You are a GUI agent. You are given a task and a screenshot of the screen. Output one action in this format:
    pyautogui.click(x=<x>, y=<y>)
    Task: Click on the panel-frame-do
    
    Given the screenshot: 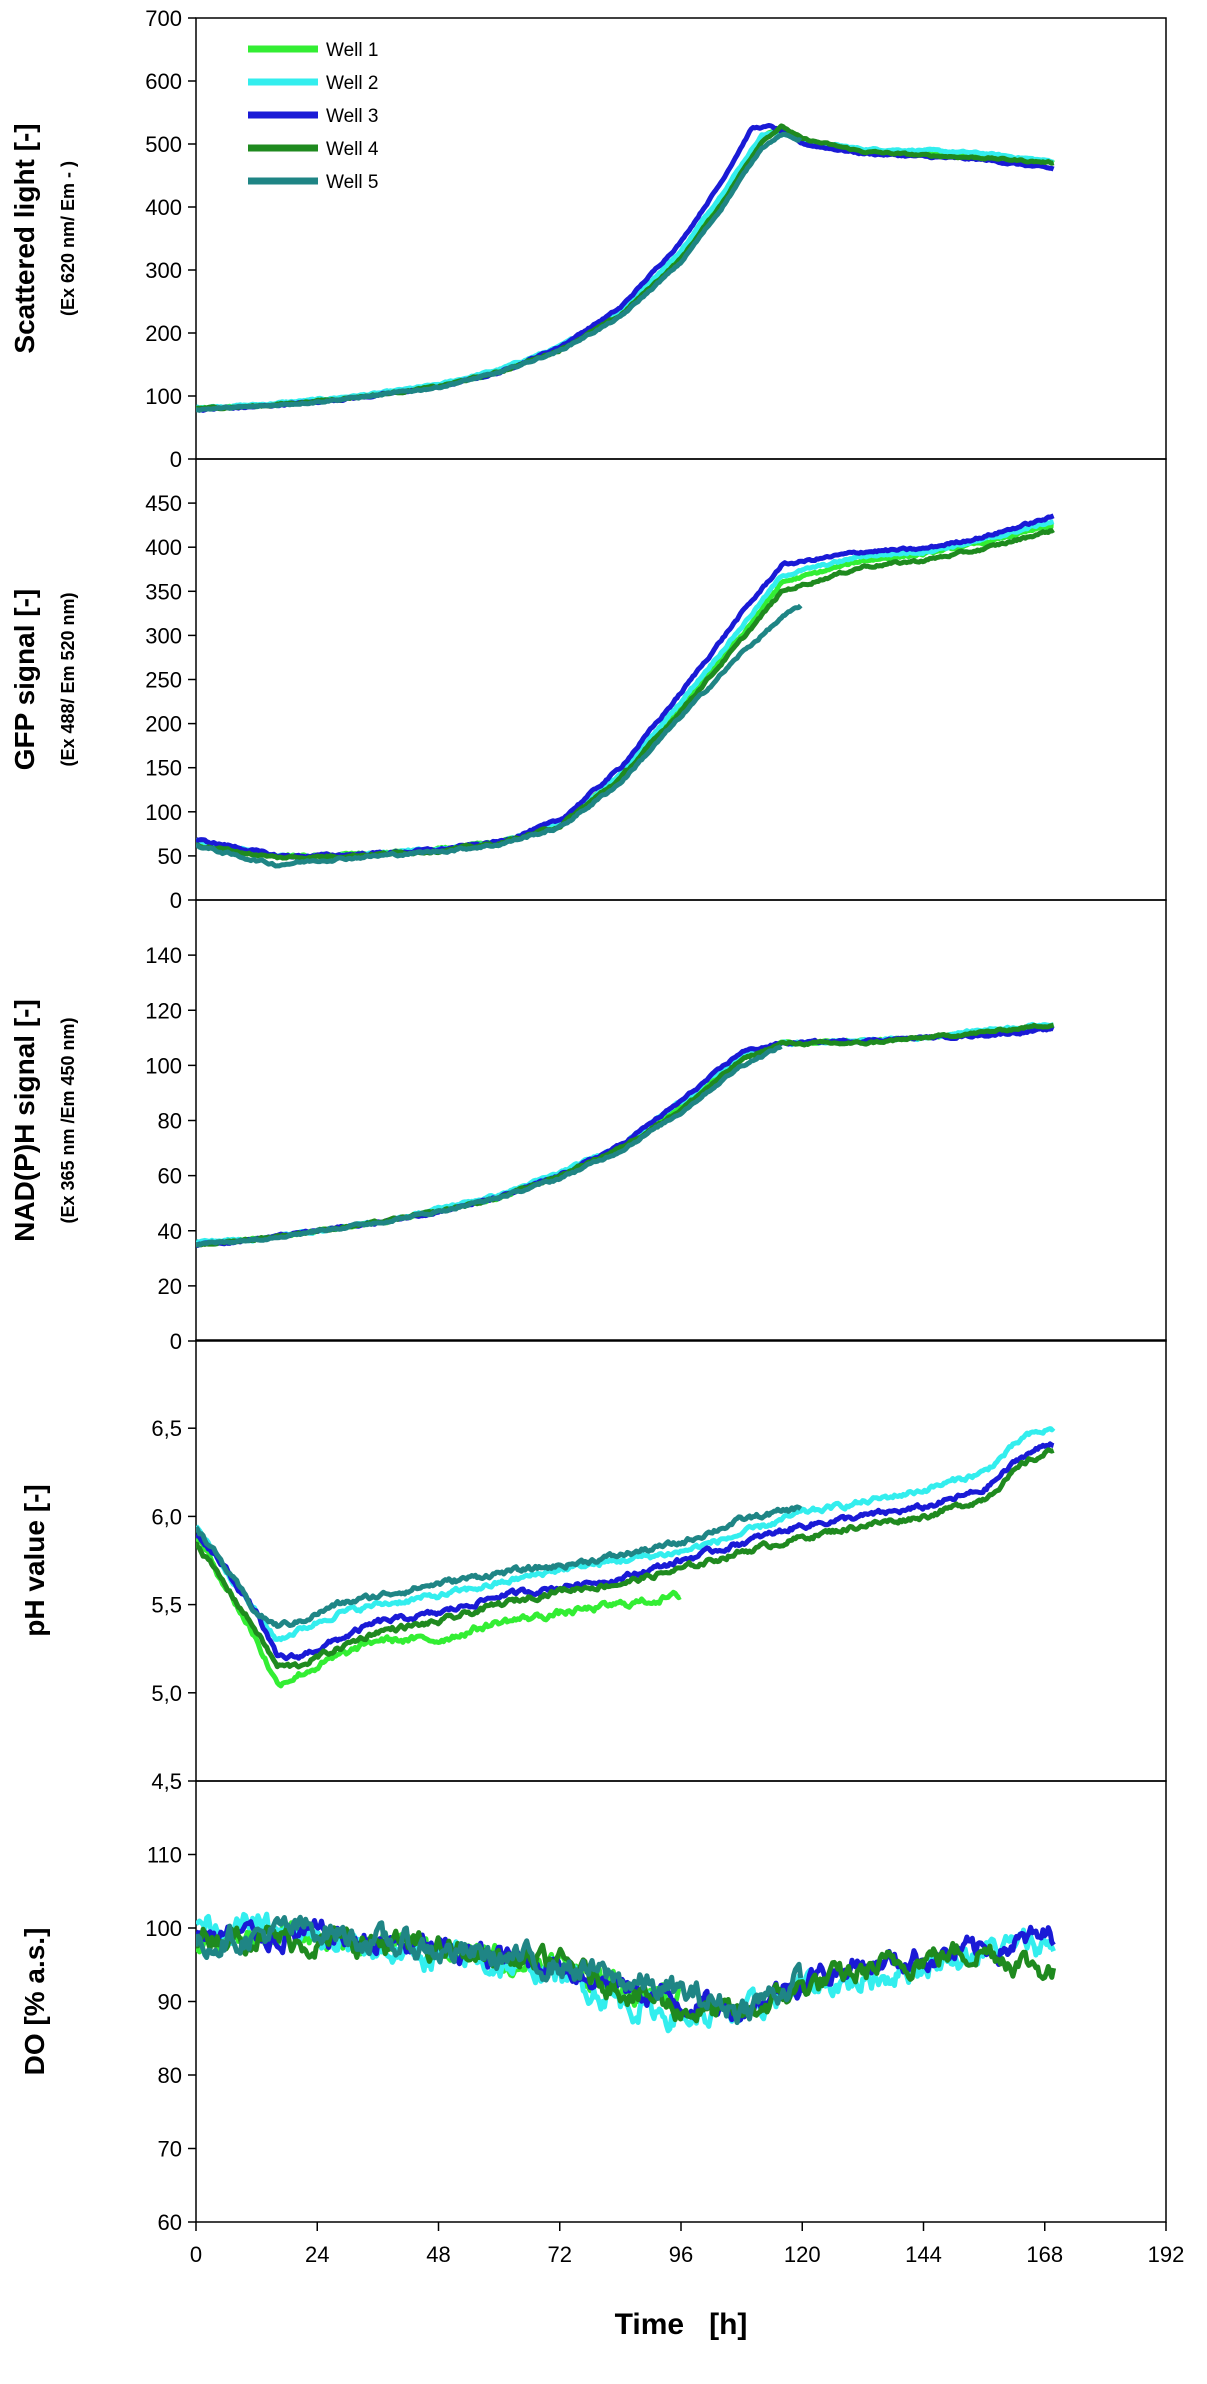 What is the action you would take?
    pyautogui.click(x=681, y=2001)
    